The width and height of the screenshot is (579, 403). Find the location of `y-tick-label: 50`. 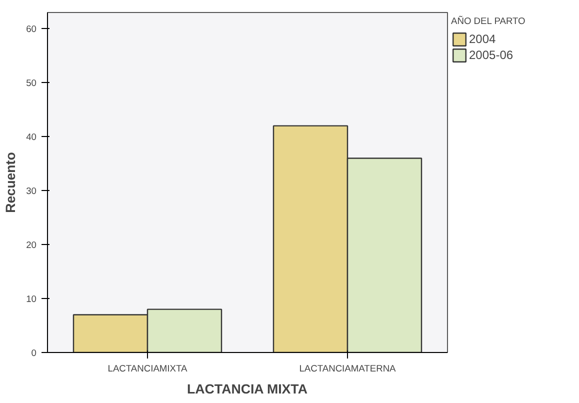

y-tick-label: 50 is located at coordinates (31, 83).